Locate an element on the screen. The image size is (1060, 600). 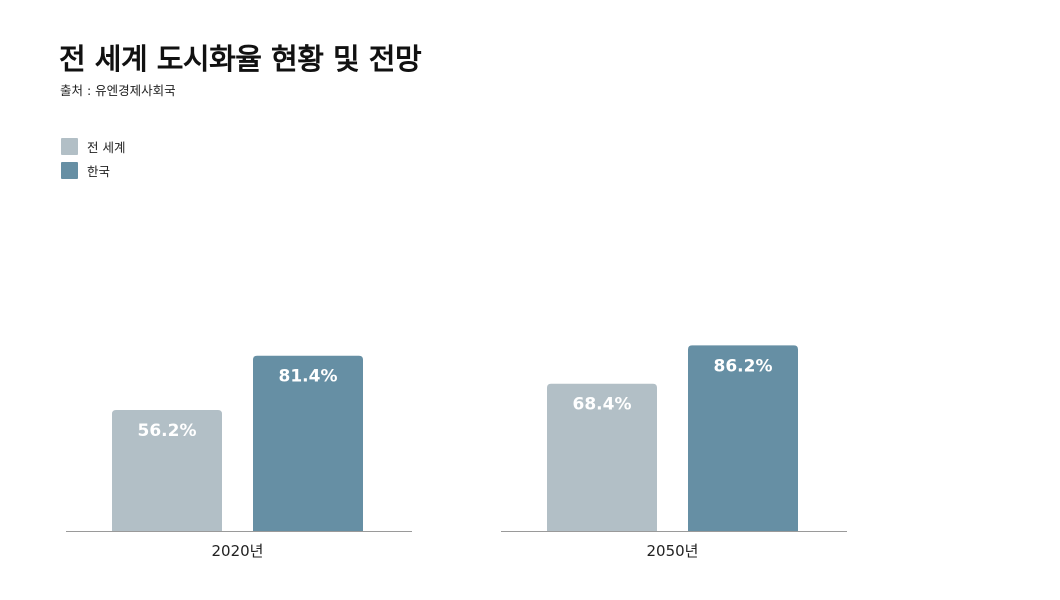
bar-value-label-1-0: 68.4% is located at coordinates (602, 405).